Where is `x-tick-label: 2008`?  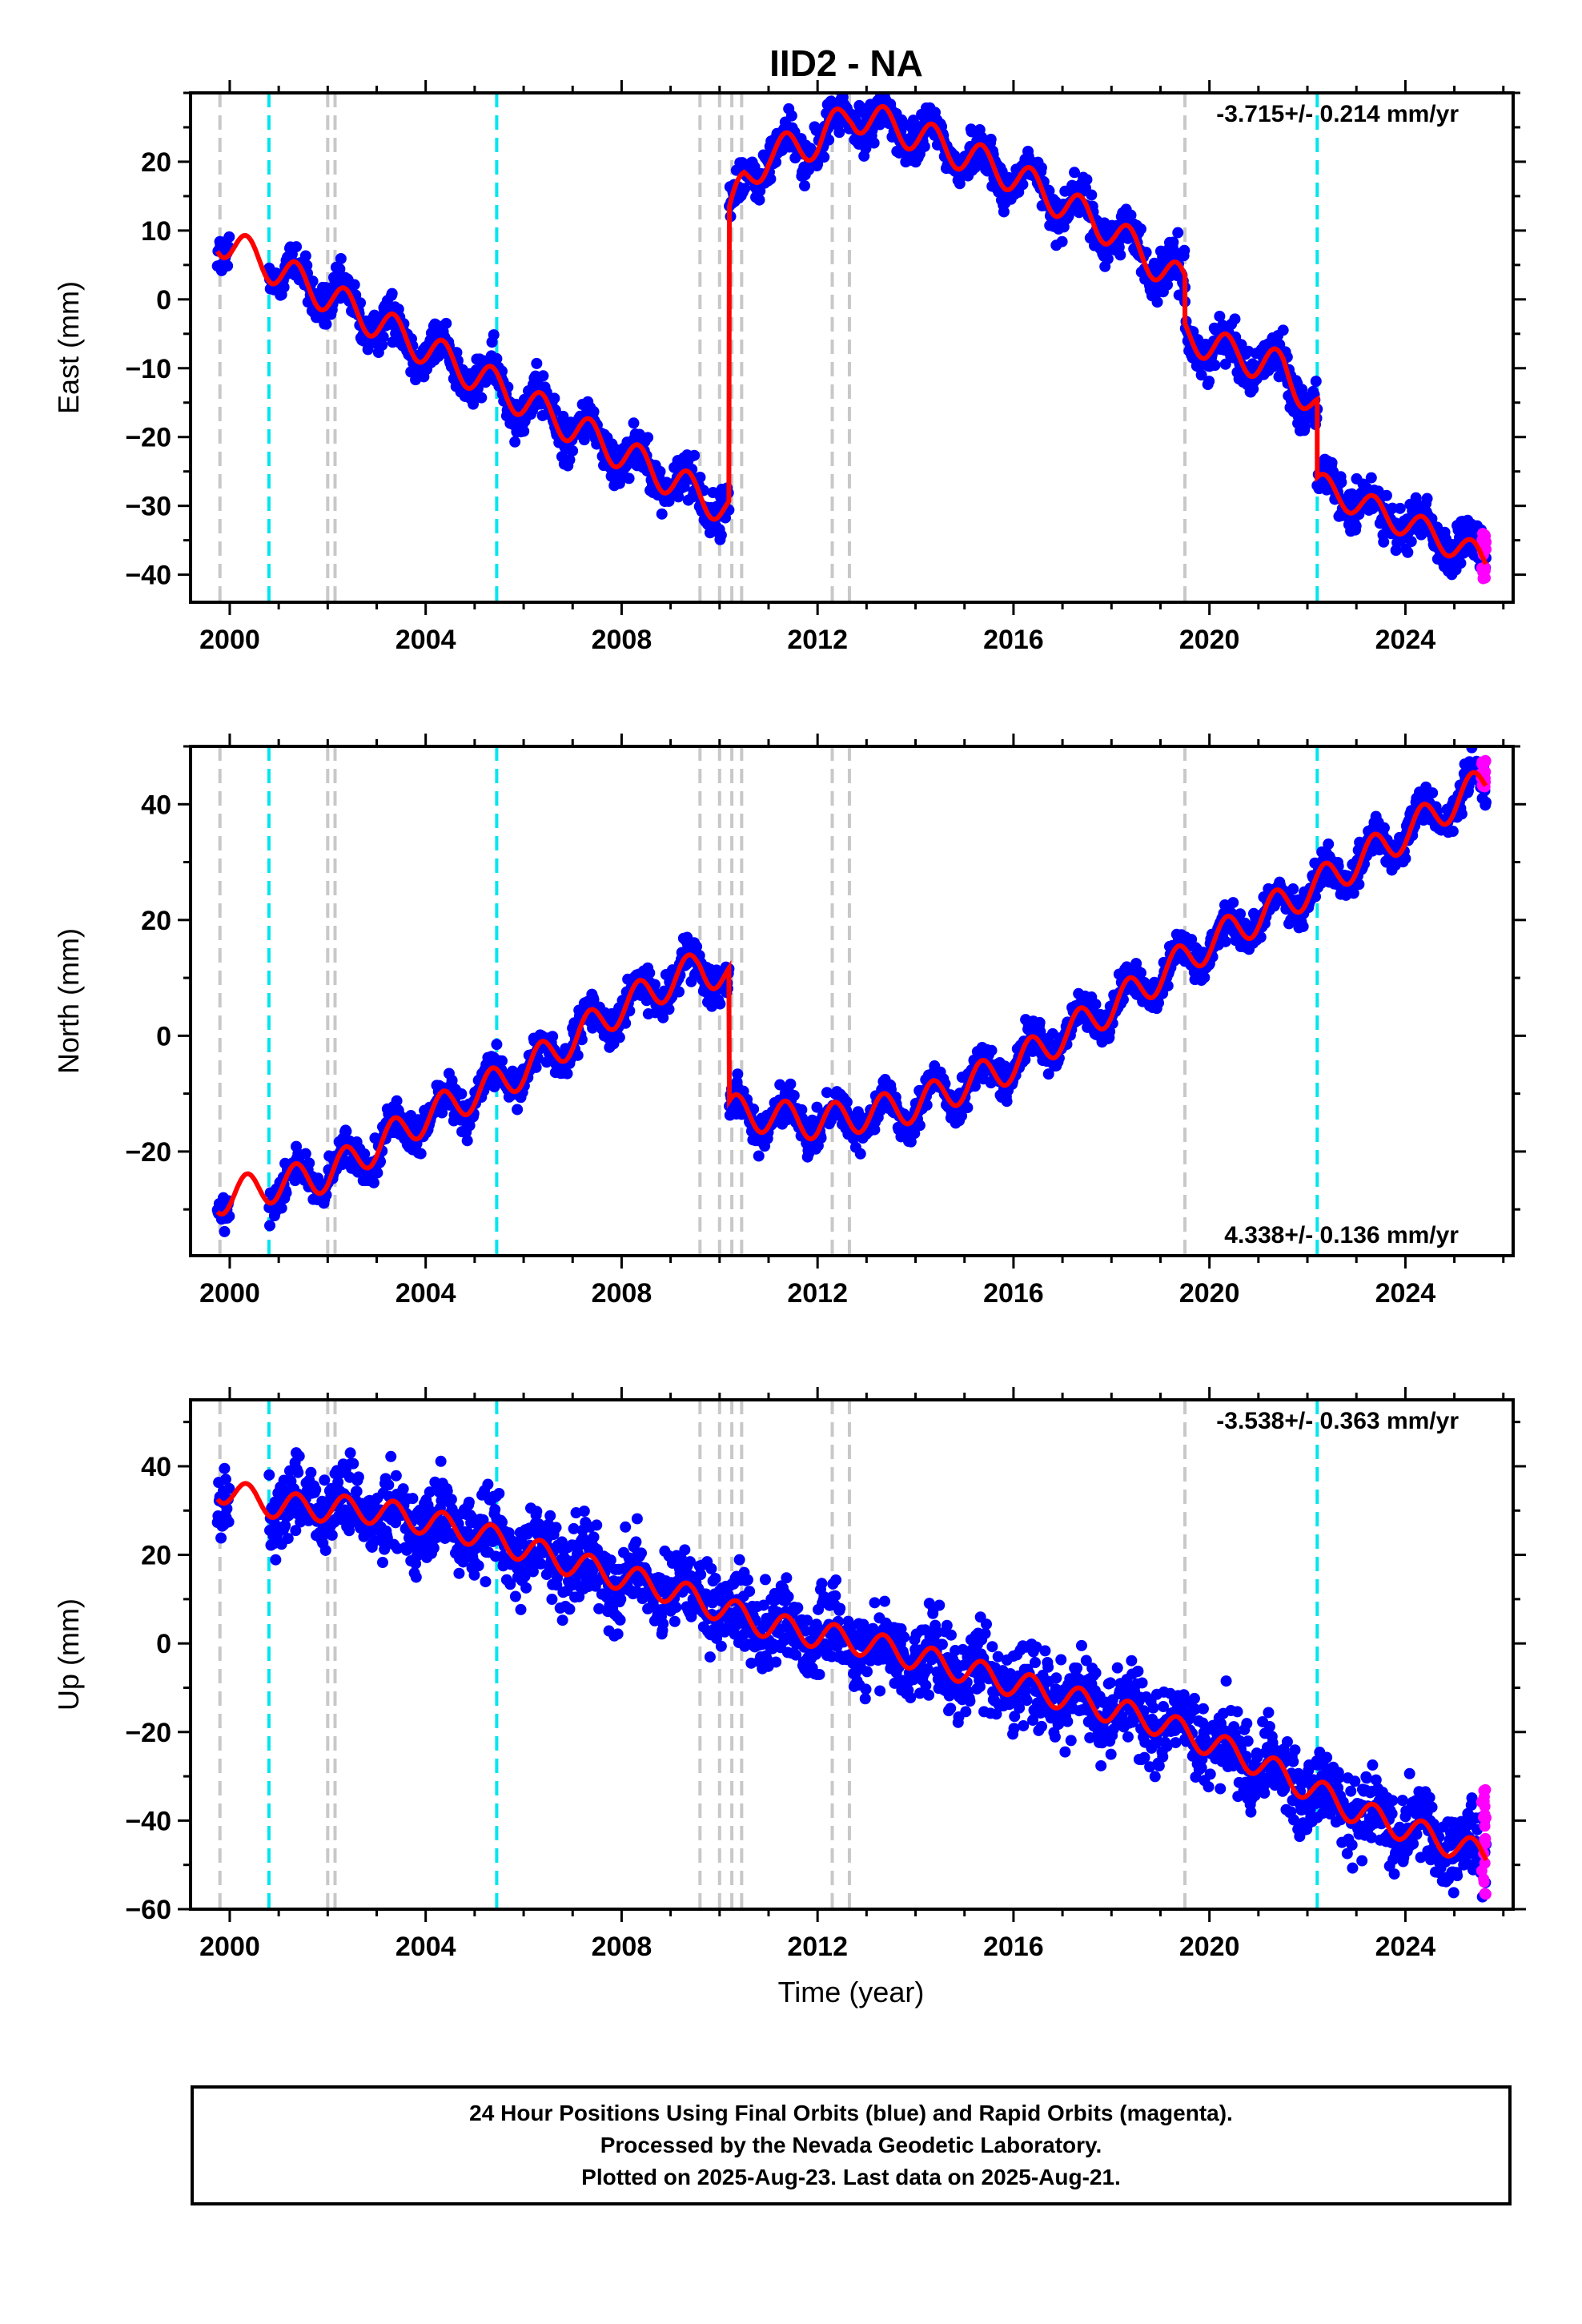 x-tick-label: 2008 is located at coordinates (622, 1294).